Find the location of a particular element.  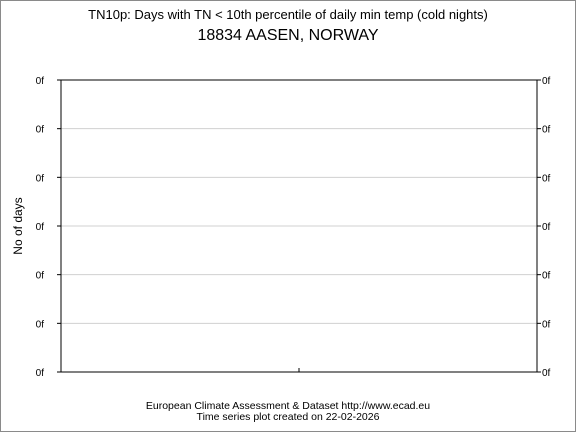

footer-created: Time series plot created on 22-02-2026 is located at coordinates (288, 417).